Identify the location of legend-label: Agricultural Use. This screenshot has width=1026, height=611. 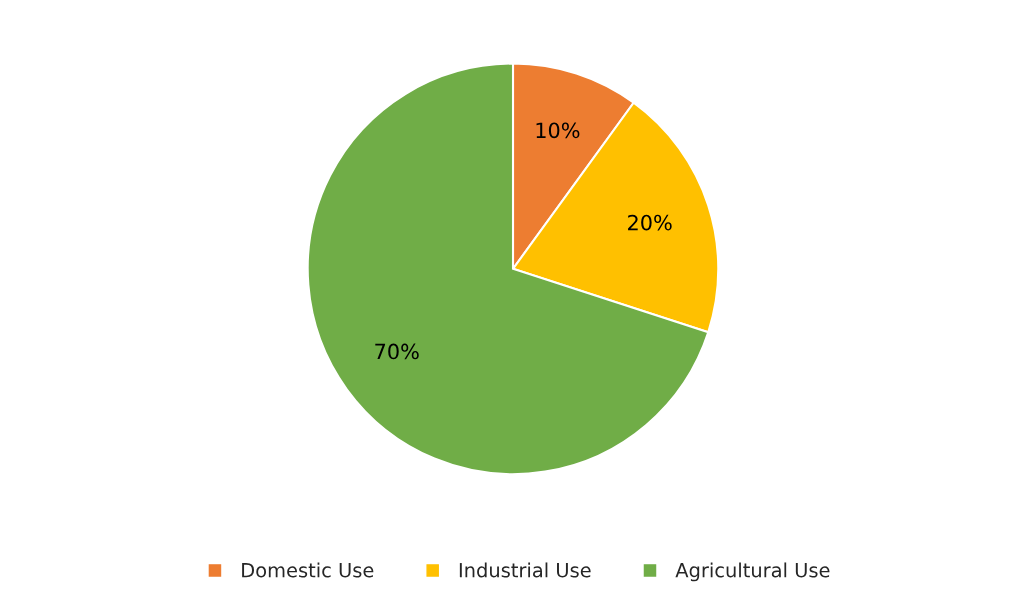
(752, 572).